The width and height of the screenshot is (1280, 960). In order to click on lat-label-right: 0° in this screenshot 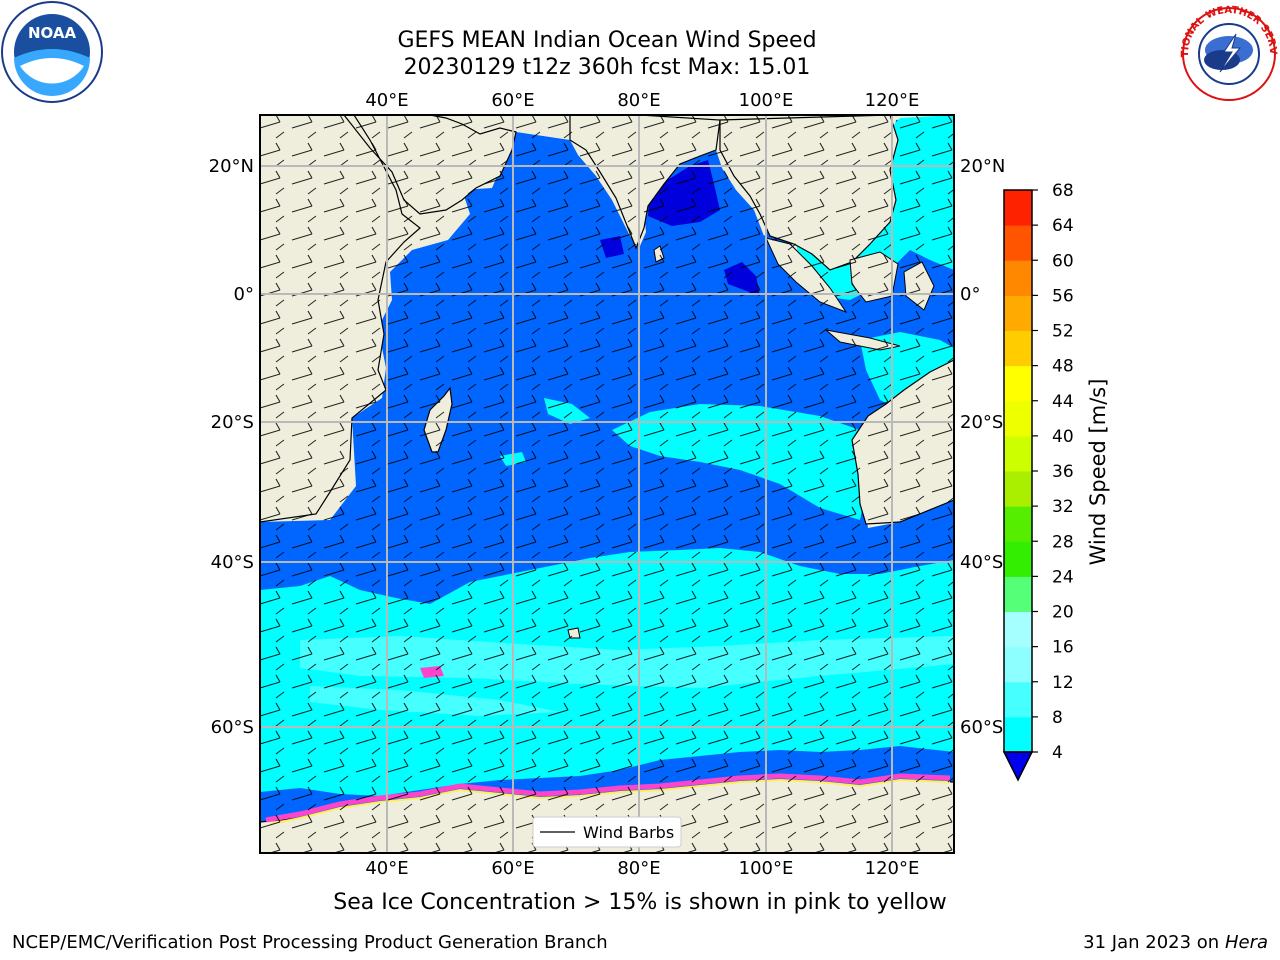, I will do `click(970, 294)`.